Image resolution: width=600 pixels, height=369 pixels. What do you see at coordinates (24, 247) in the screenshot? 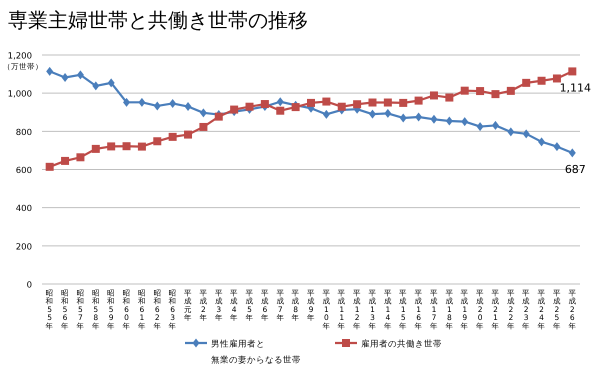
I see `y-tick-label: 200` at bounding box center [24, 247].